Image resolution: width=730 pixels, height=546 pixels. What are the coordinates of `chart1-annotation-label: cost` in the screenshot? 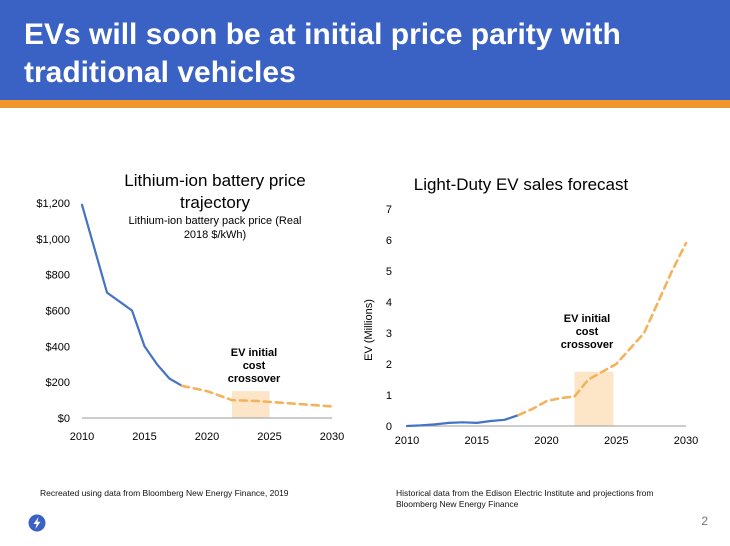 It's located at (254, 366).